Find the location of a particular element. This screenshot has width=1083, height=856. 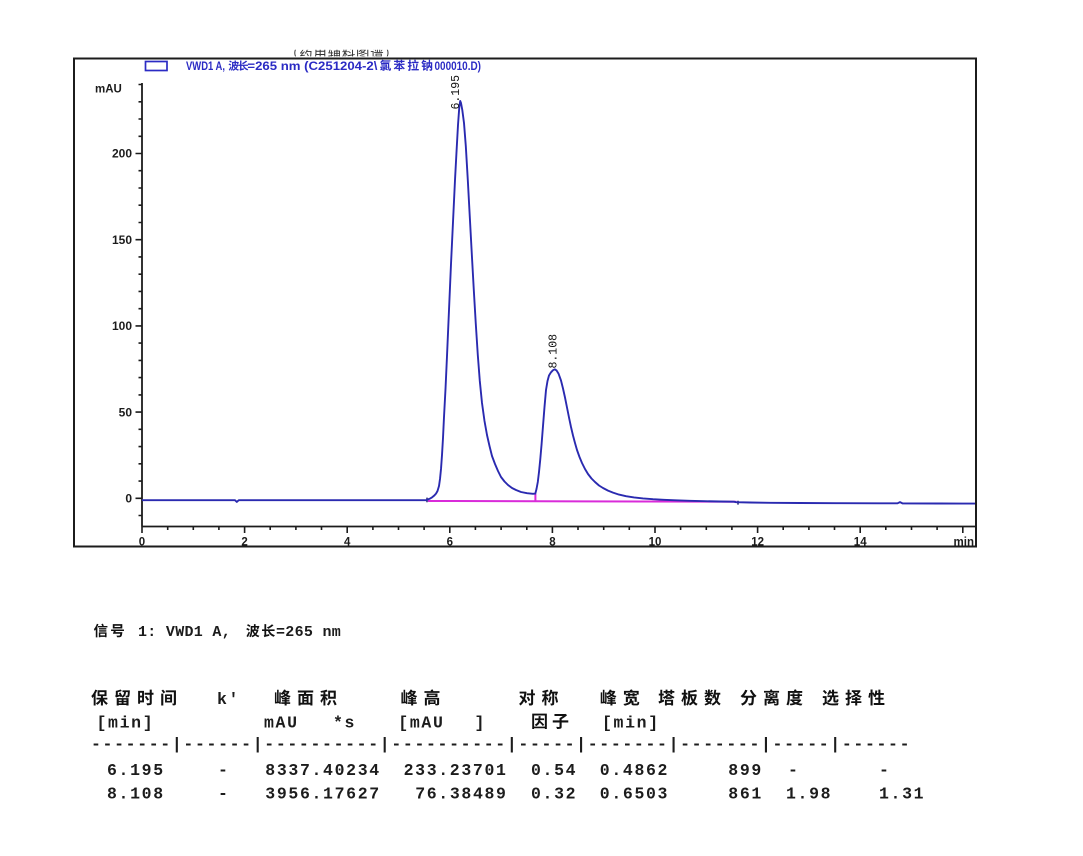

svg-text: 0.54 is located at coordinates (554, 770).